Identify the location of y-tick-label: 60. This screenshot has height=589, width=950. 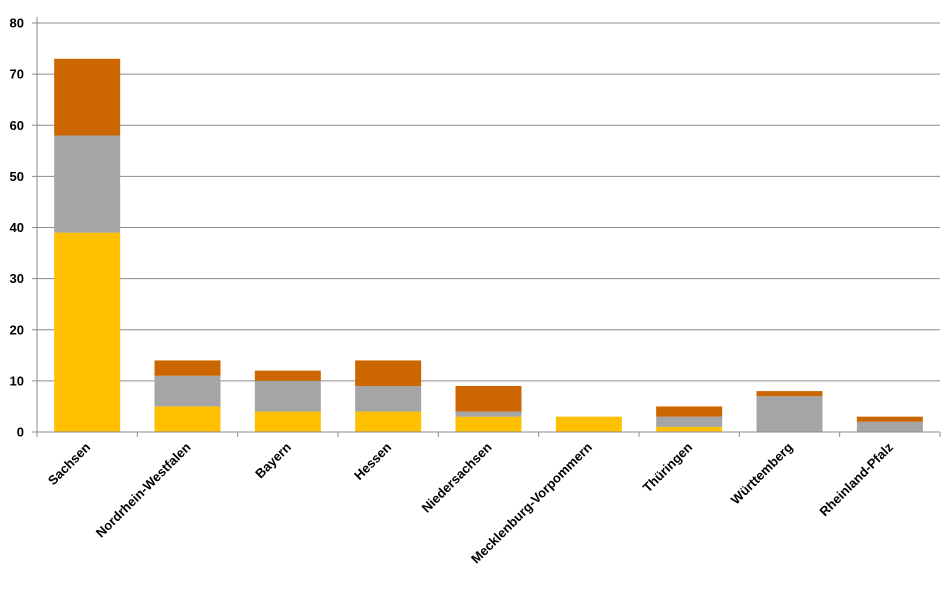
(17, 125).